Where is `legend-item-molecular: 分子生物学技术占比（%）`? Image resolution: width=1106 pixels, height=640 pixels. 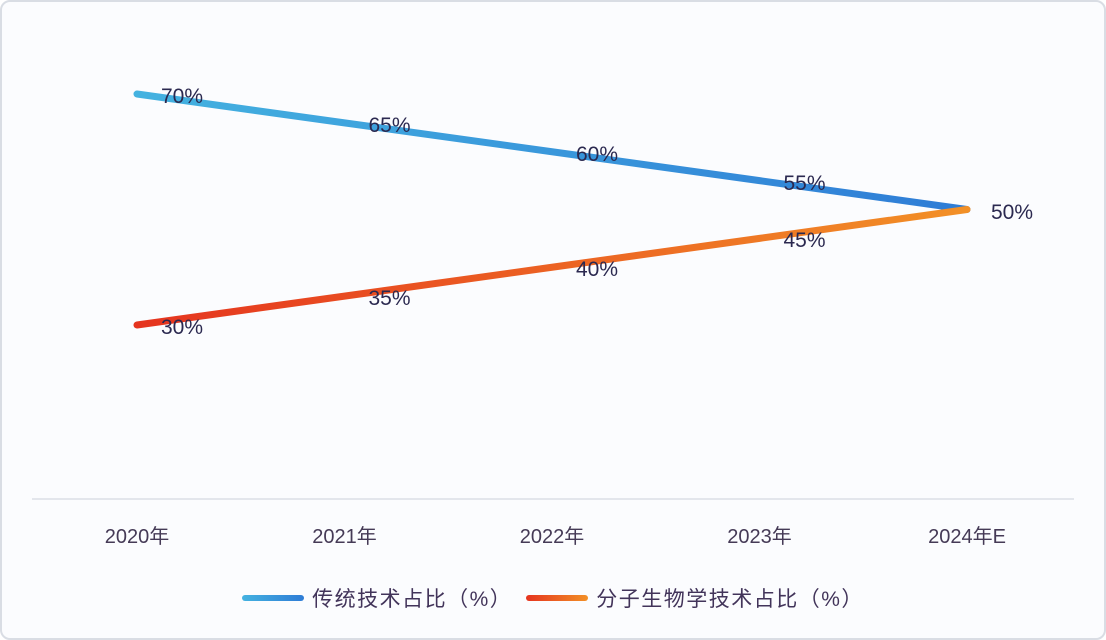 legend-item-molecular: 分子生物学技术占比（%） is located at coordinates (695, 598).